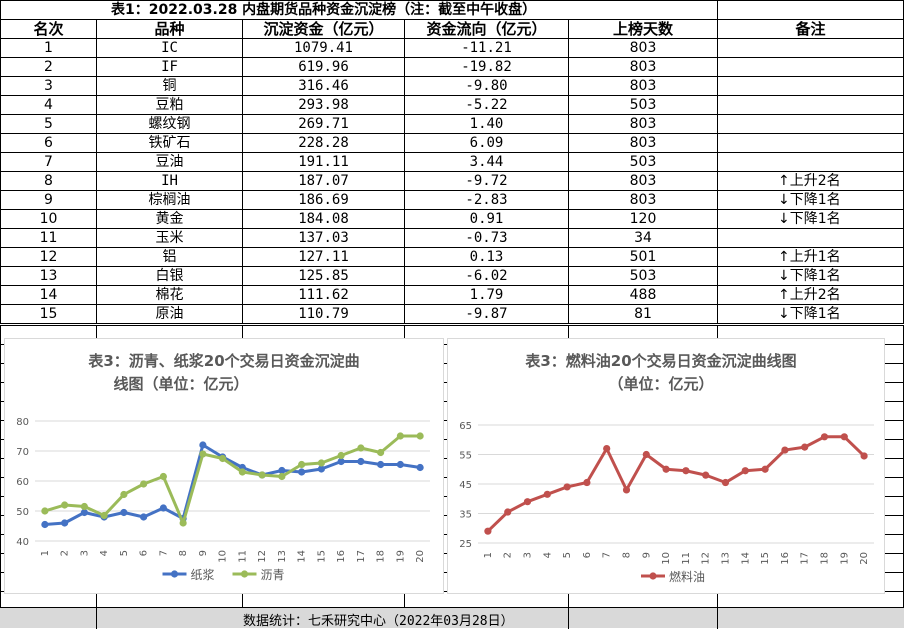 The height and width of the screenshot is (629, 904). I want to click on x-tick-label: 6, so click(587, 555).